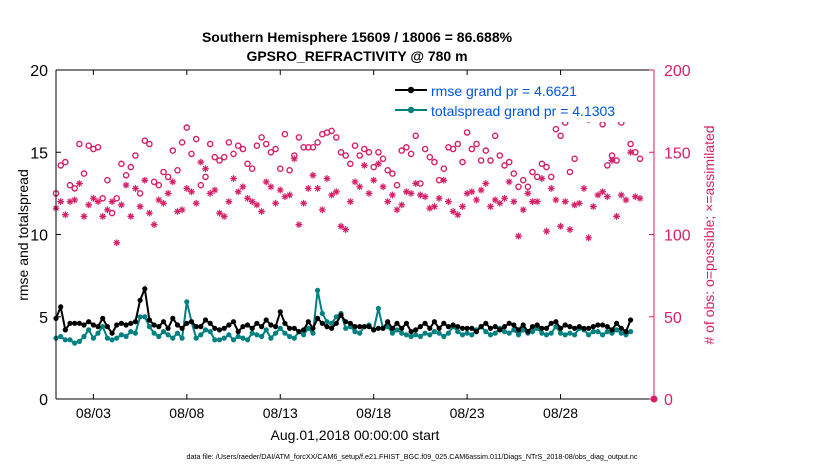  I want to click on chart-subtitle: GPSRO_REFRACTIVITY @ 780 m, so click(356, 56).